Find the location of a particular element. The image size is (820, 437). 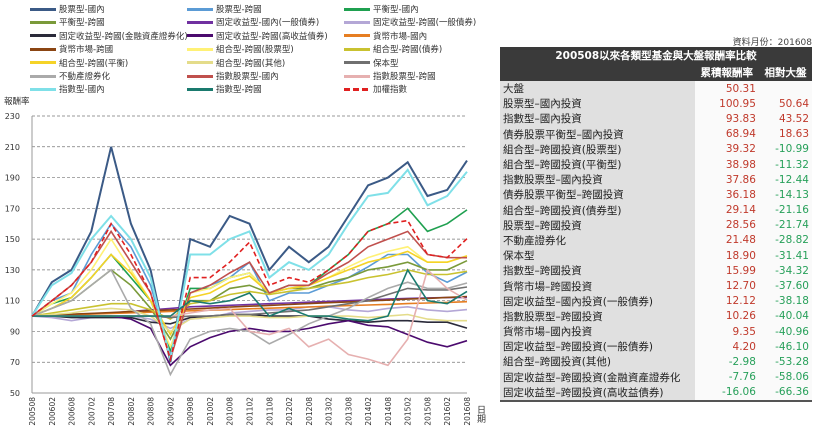

relative-return: -58.06 is located at coordinates (785, 377).